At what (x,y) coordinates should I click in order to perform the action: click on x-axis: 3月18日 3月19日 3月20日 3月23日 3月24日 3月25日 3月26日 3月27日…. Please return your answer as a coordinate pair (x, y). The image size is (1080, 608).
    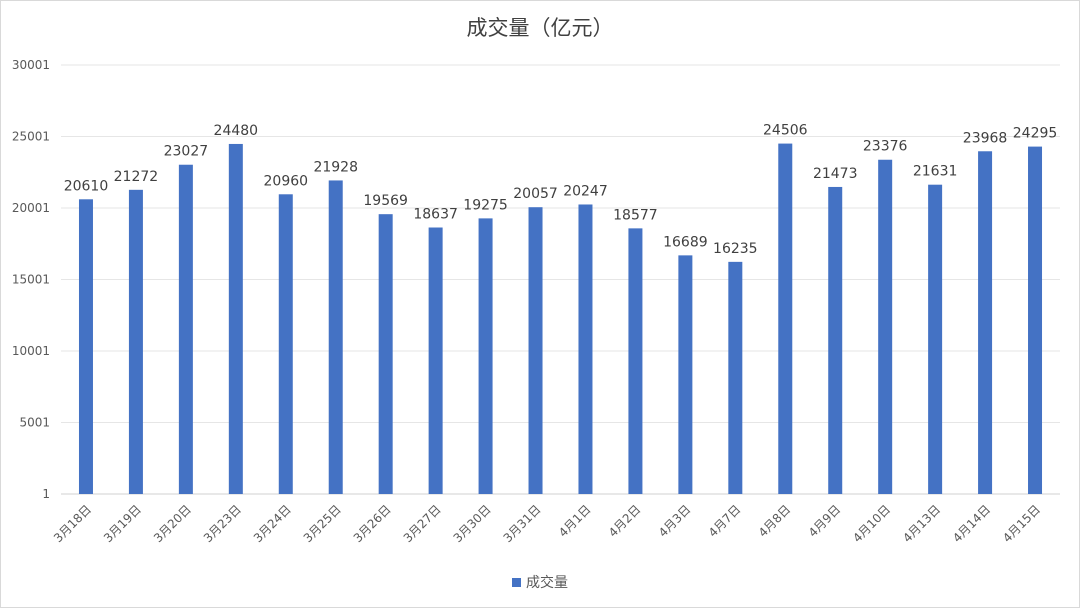
    Looking at the image, I should click on (547, 523).